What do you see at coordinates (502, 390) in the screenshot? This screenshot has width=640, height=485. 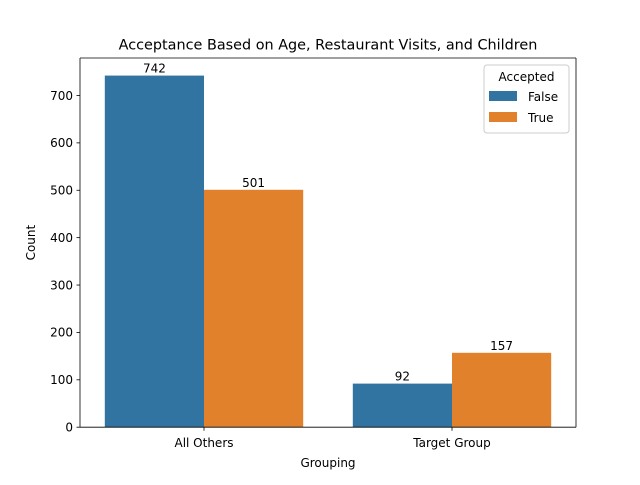 I see `bar-target-group-true` at bounding box center [502, 390].